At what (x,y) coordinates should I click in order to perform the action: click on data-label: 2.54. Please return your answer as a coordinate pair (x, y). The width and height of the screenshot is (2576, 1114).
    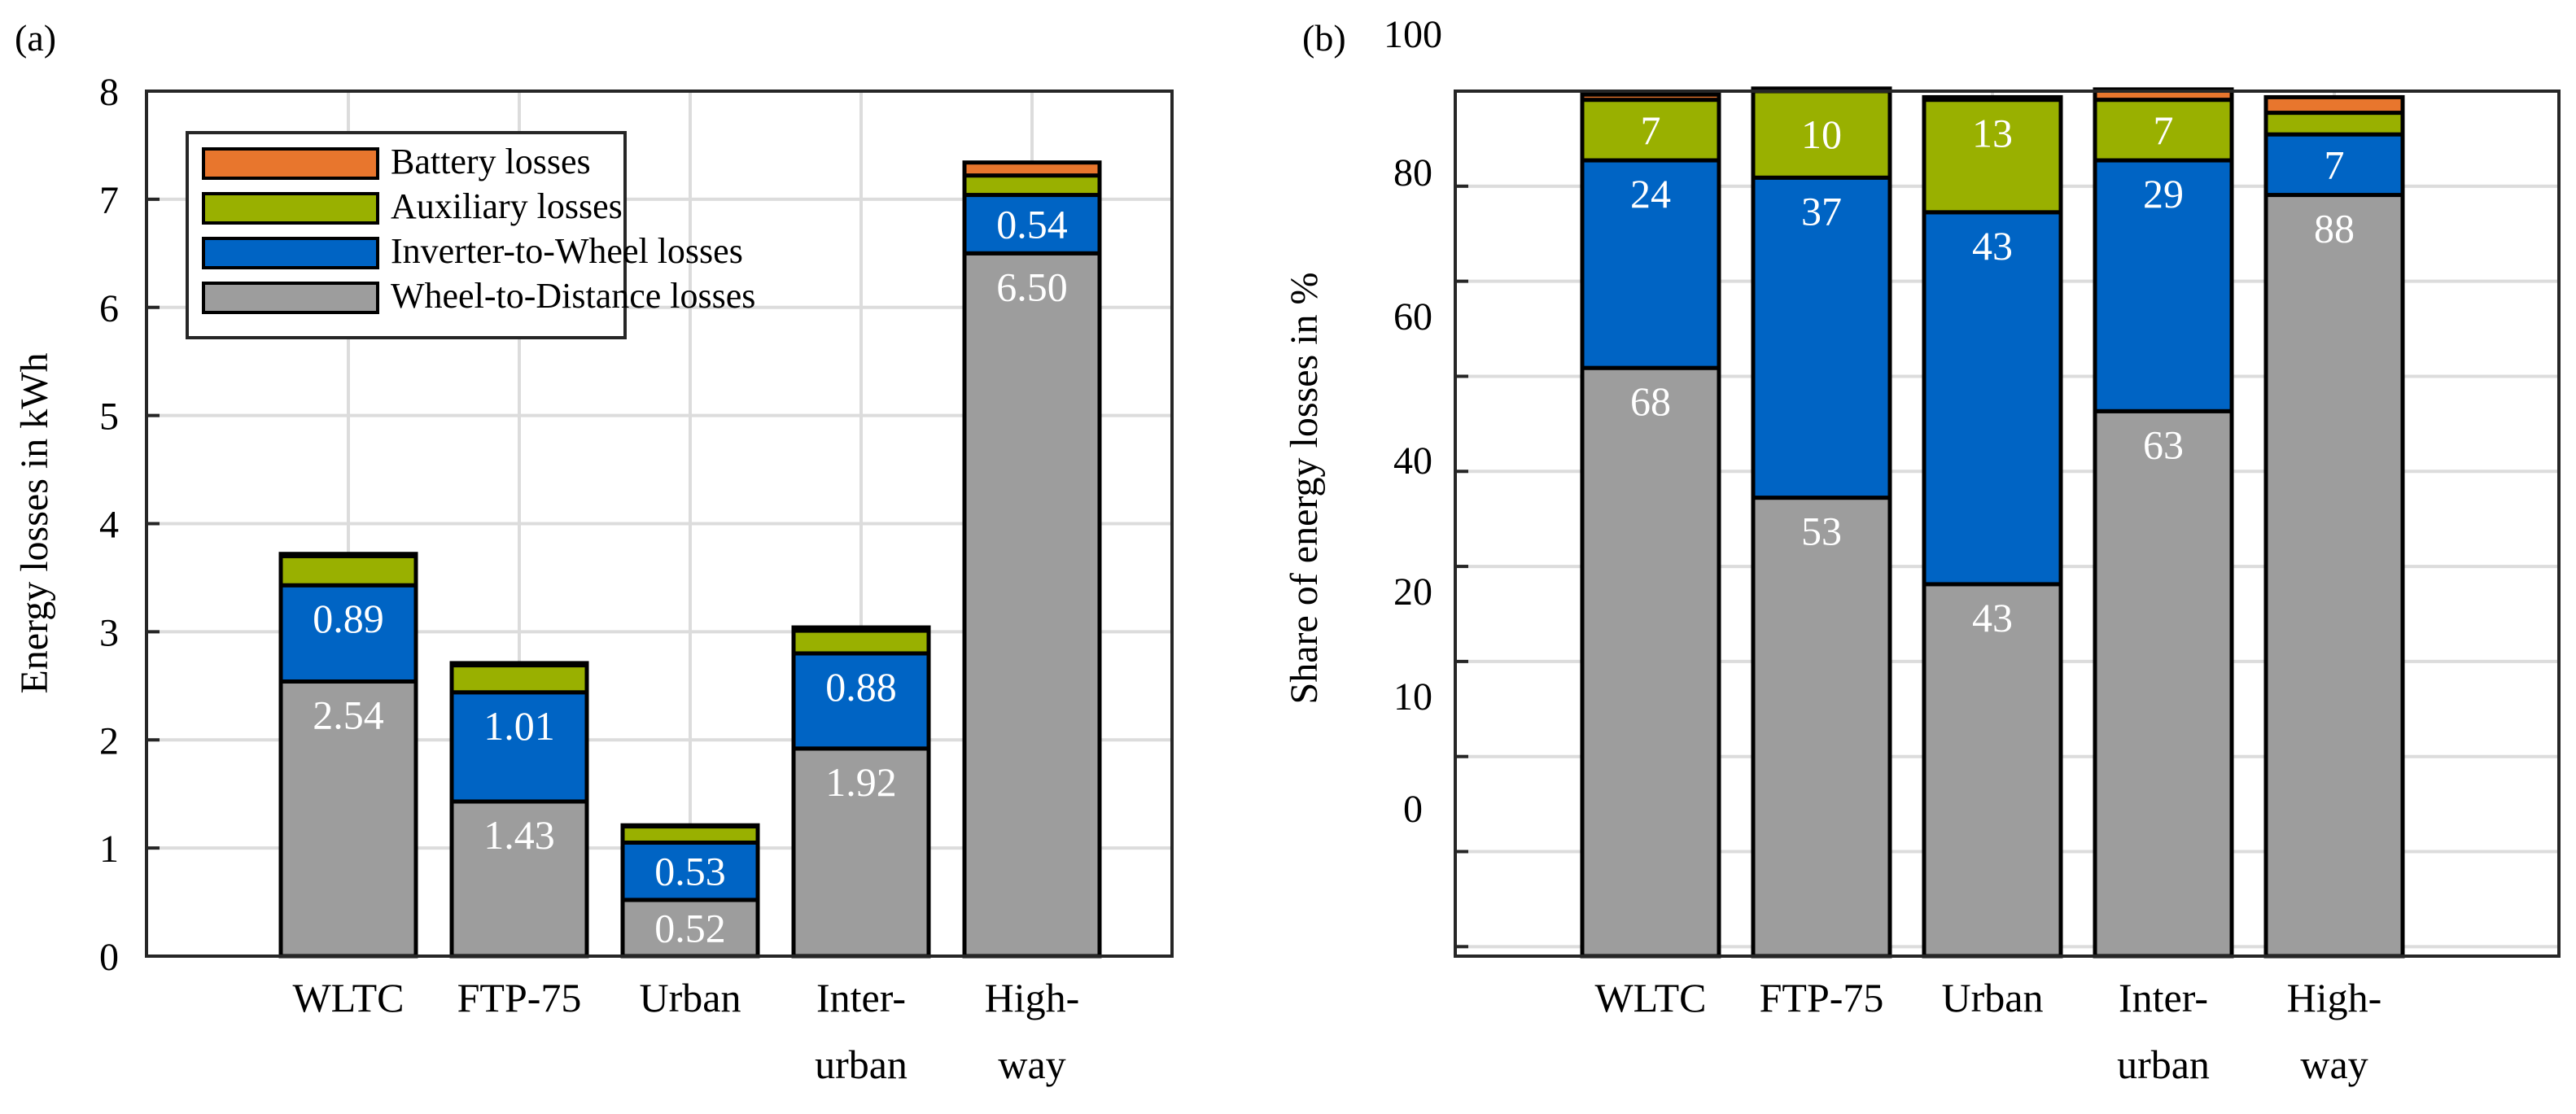
    Looking at the image, I should click on (348, 714).